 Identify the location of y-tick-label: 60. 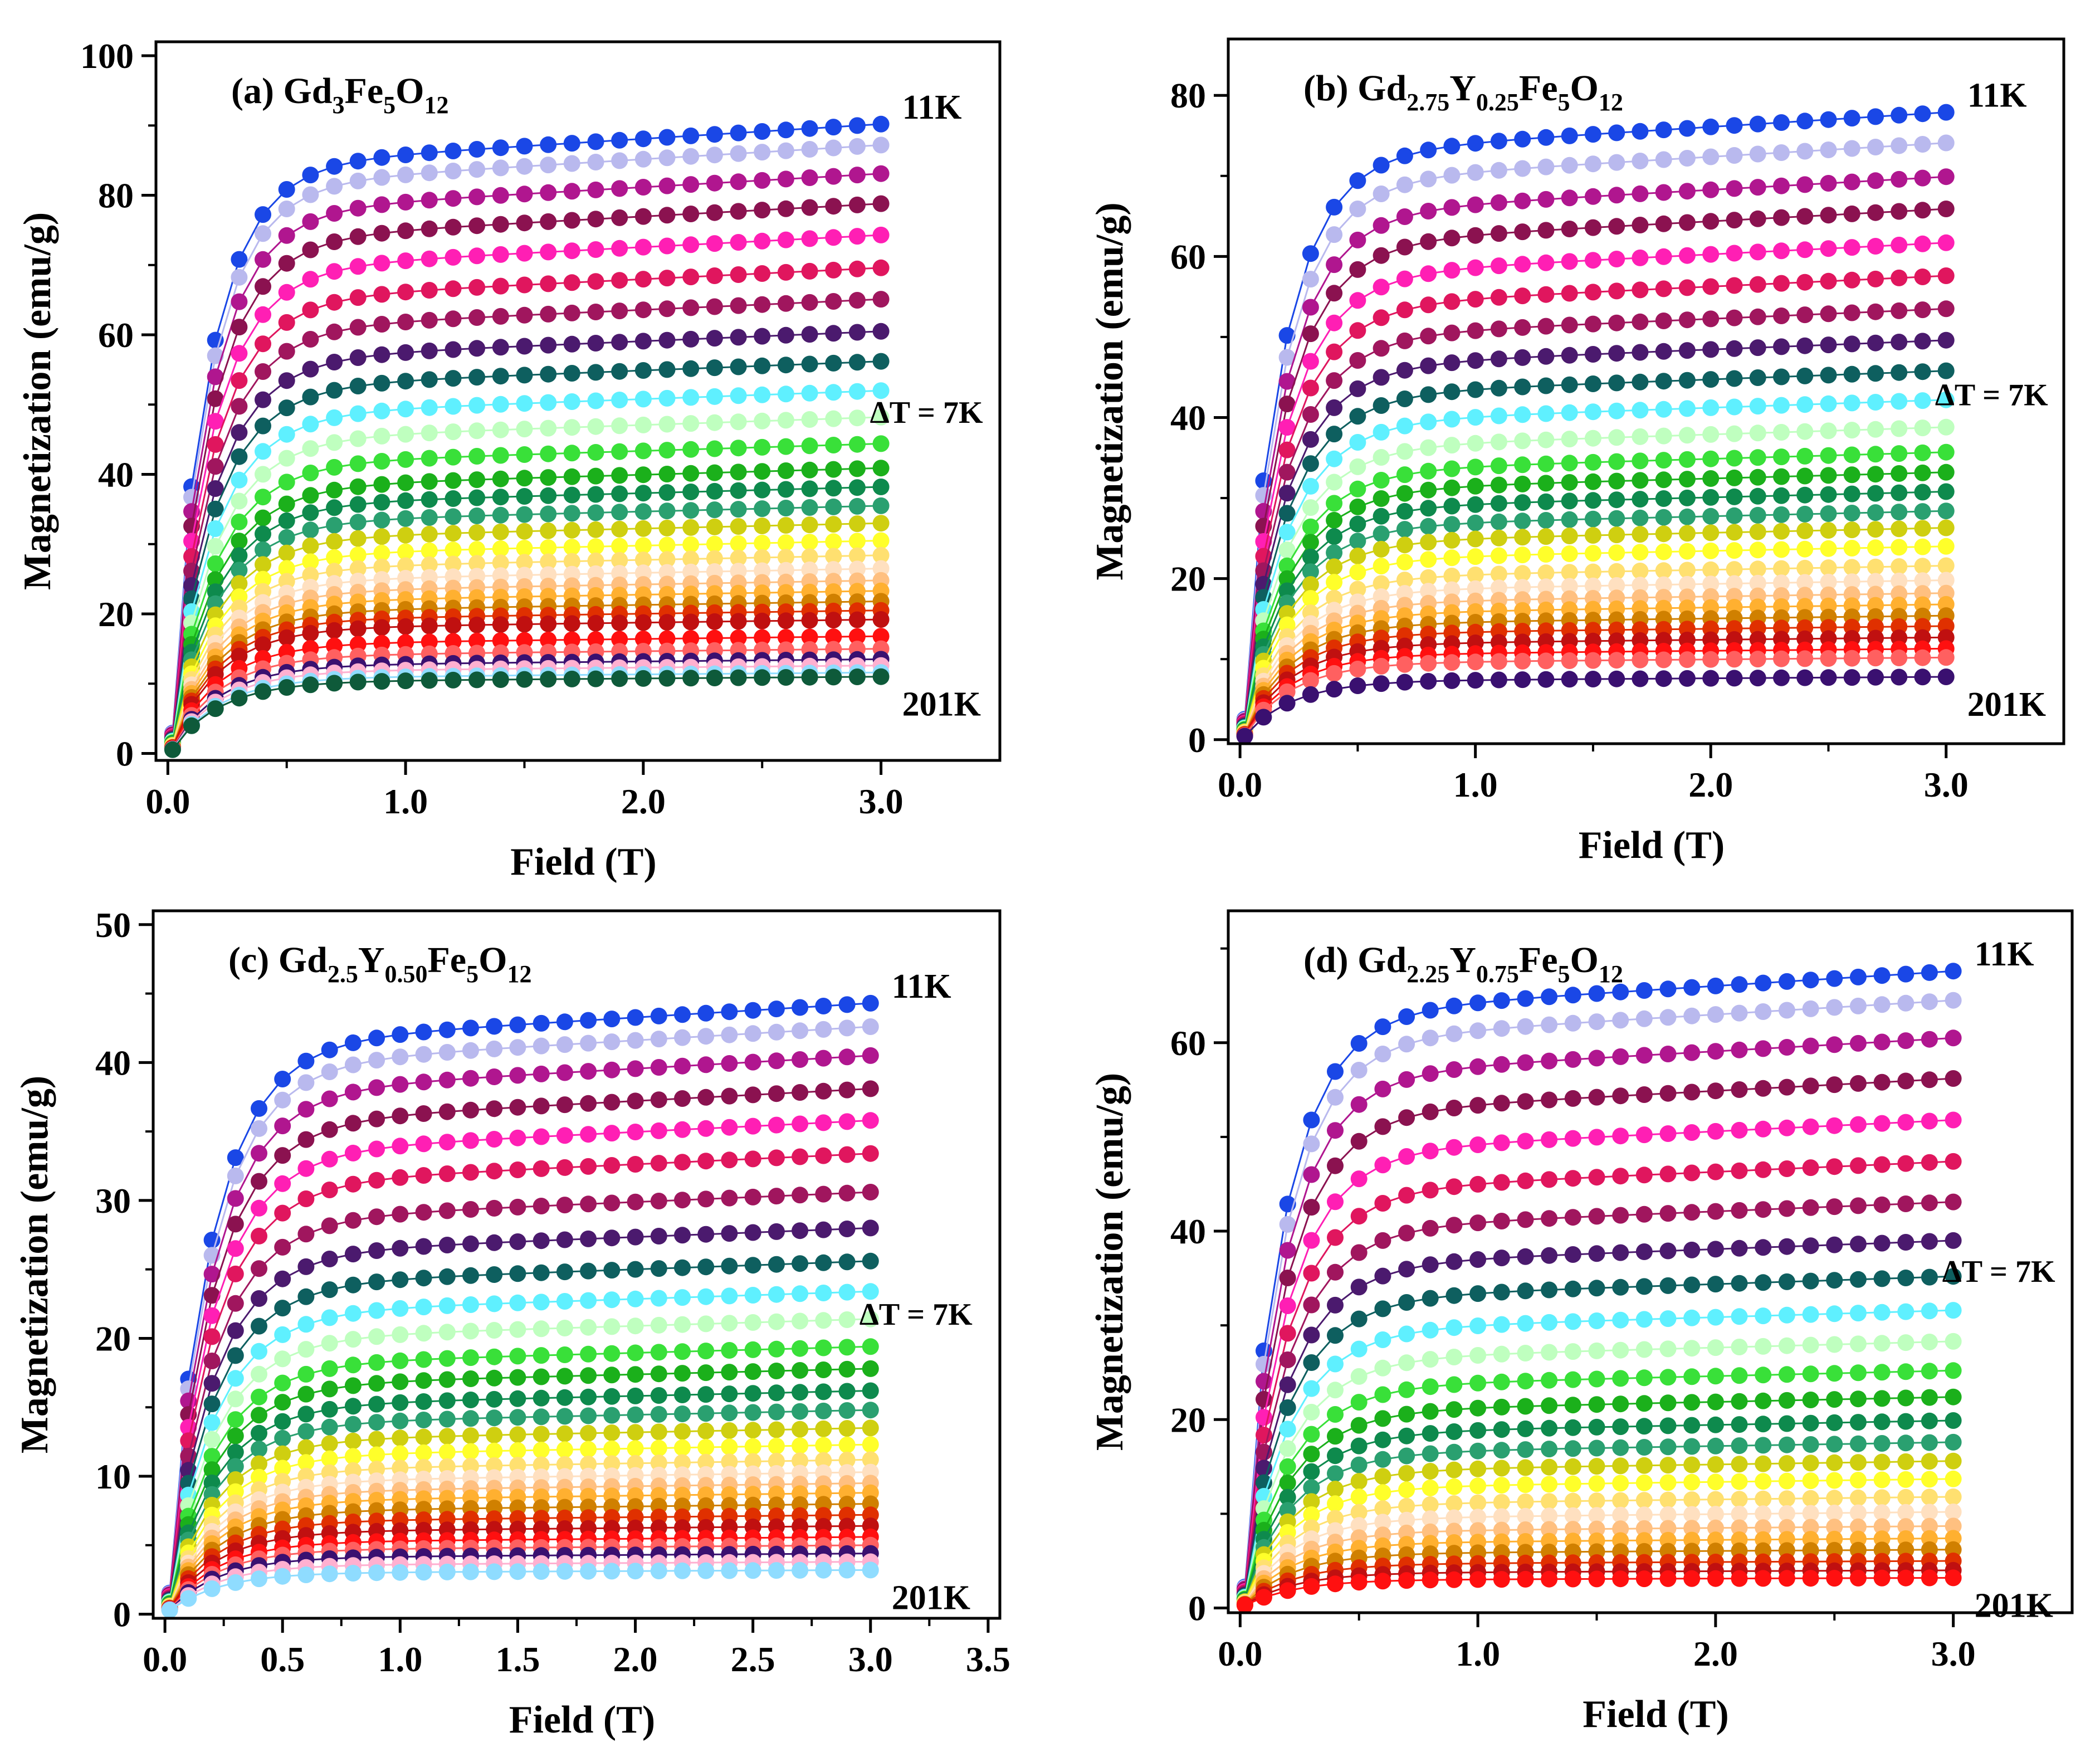
(1188, 1043).